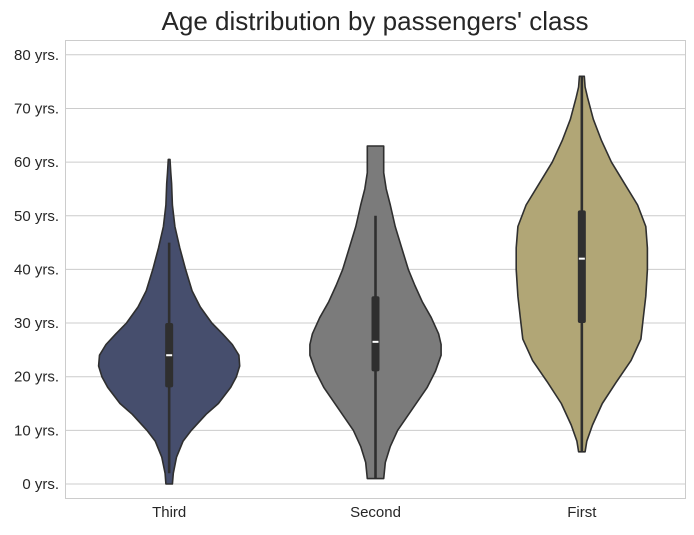 The height and width of the screenshot is (535, 694). I want to click on y-tick-label: 0 yrs., so click(40, 484).